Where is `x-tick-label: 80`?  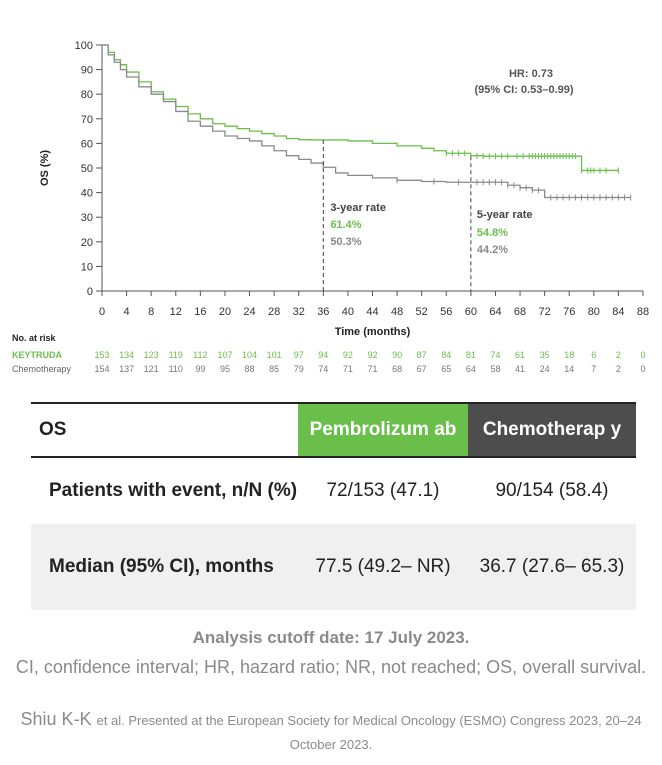 x-tick-label: 80 is located at coordinates (594, 312).